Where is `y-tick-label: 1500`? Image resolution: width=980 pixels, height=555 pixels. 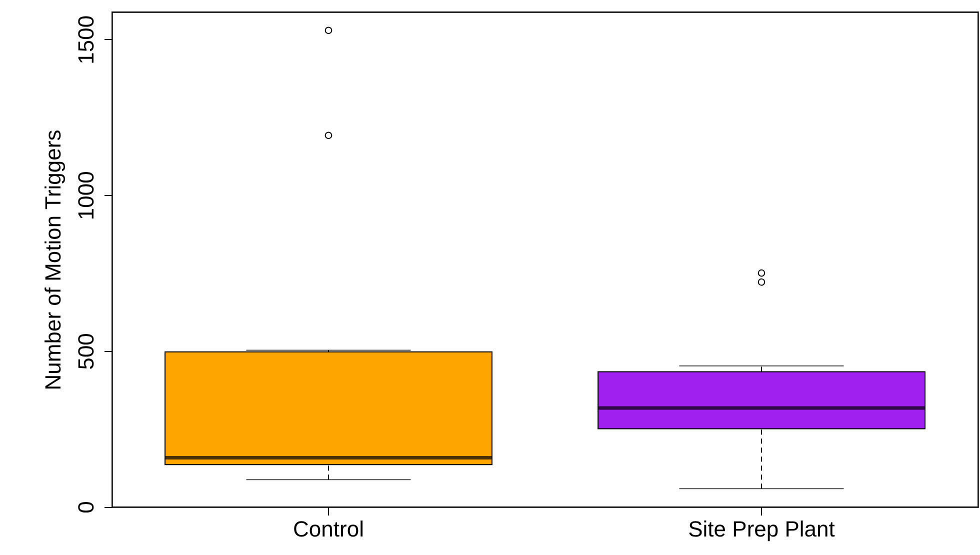 y-tick-label: 1500 is located at coordinates (86, 39).